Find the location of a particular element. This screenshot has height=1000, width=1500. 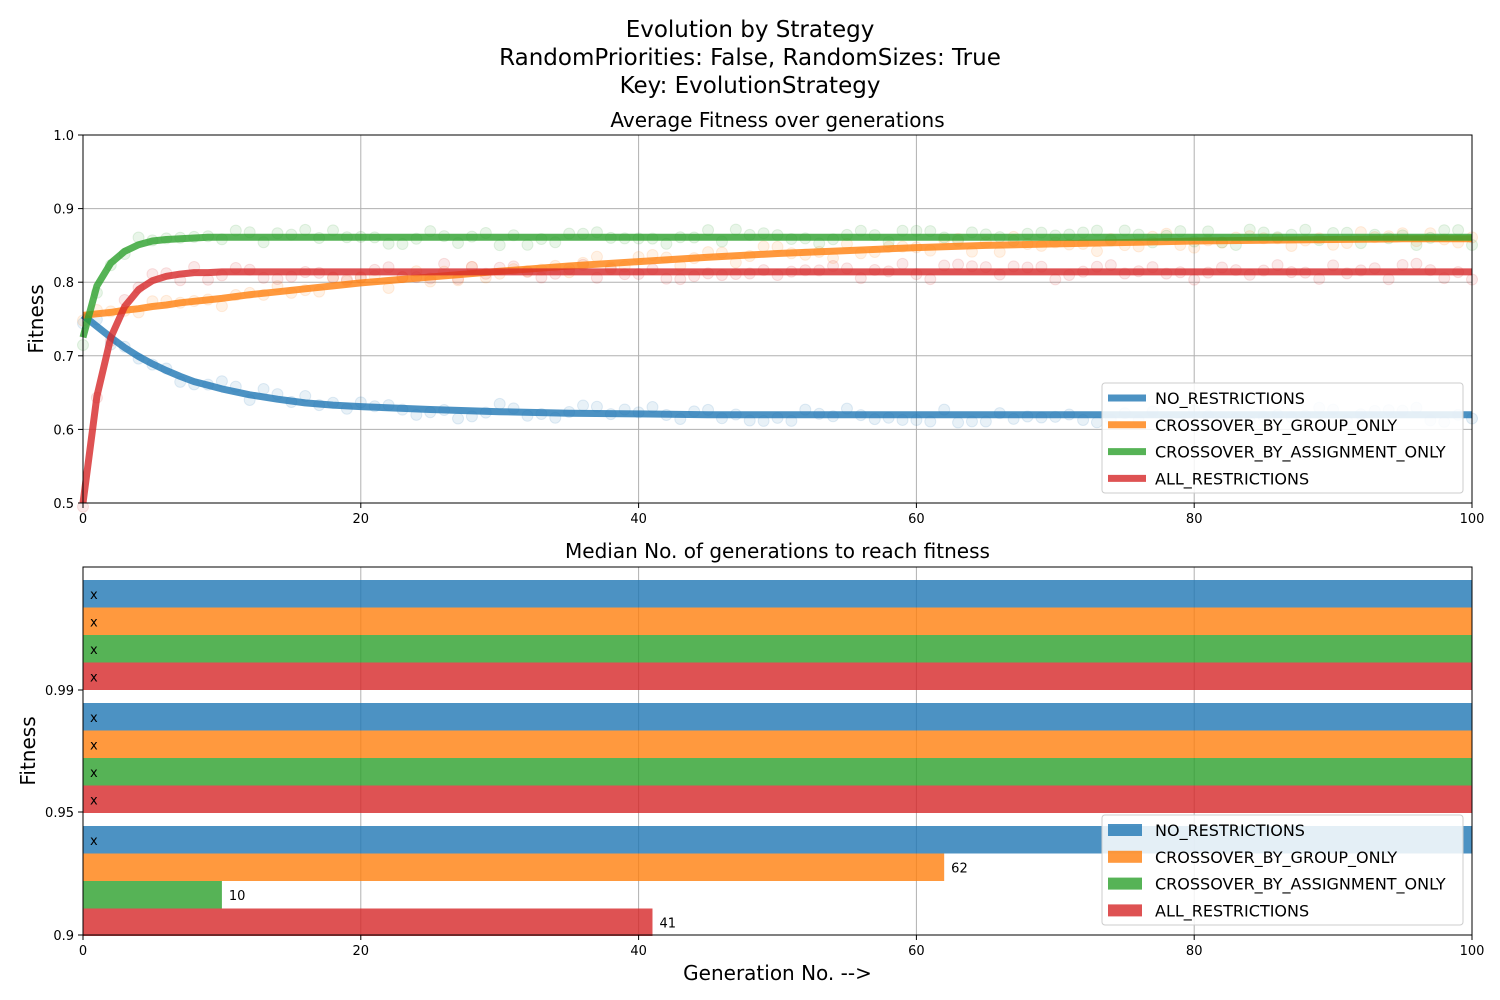

y-tick-label: 1.0 is located at coordinates (63, 136).